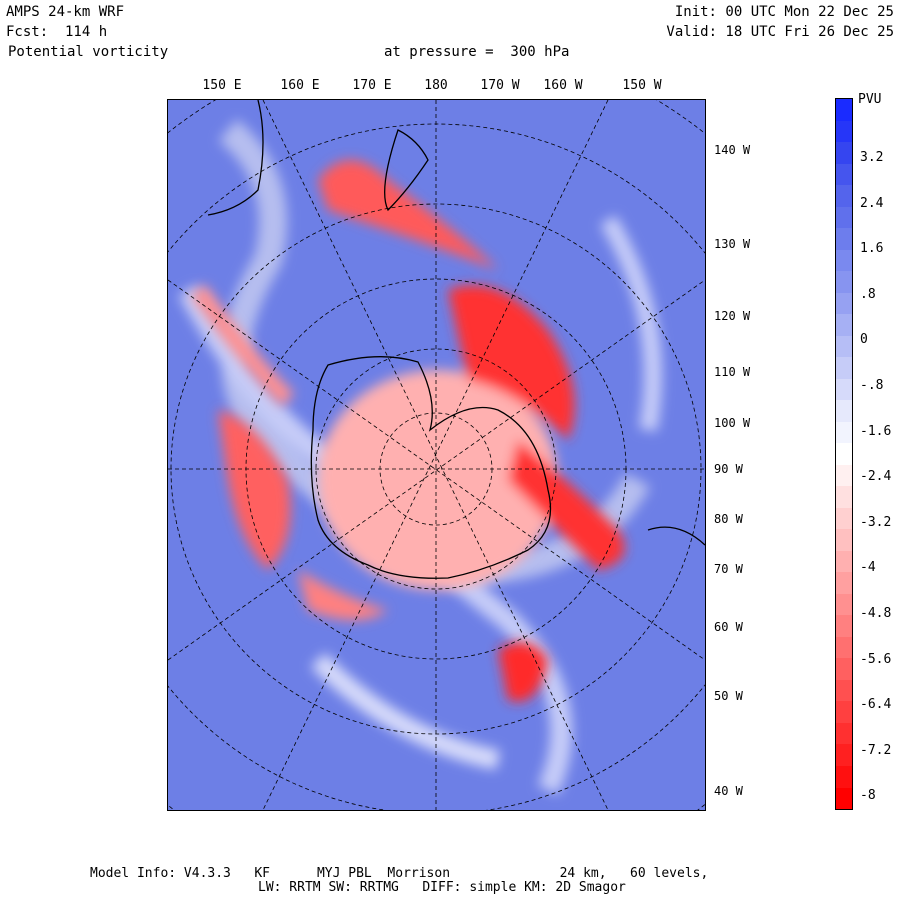 The width and height of the screenshot is (900, 900). Describe the element at coordinates (732, 372) in the screenshot. I see `right-longitude-label: 110 W` at that location.